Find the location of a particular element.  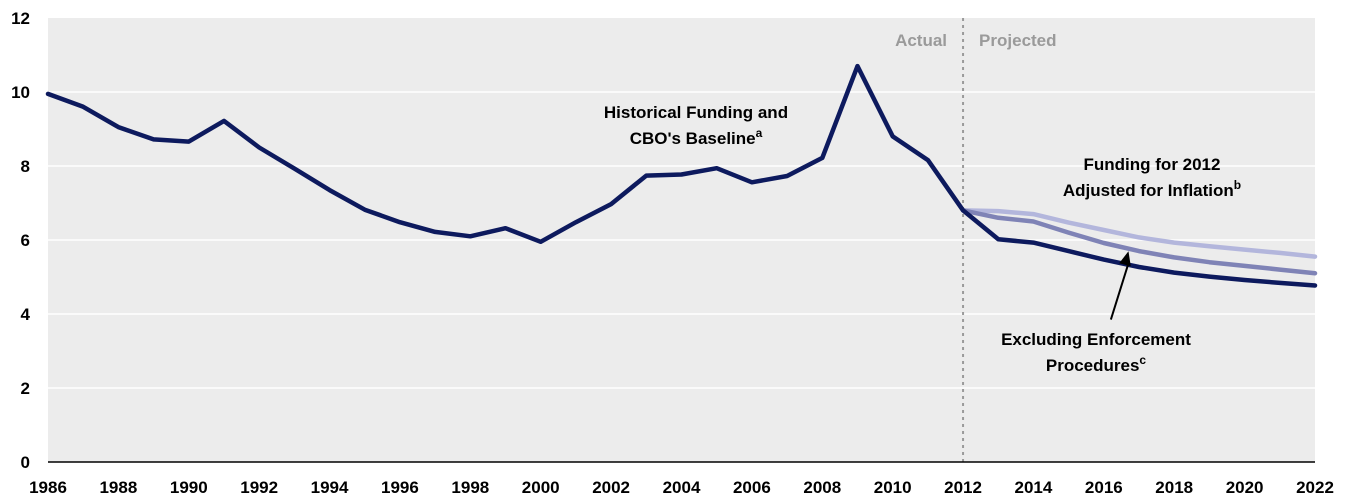

y-tick-label: 10 is located at coordinates (20, 92).